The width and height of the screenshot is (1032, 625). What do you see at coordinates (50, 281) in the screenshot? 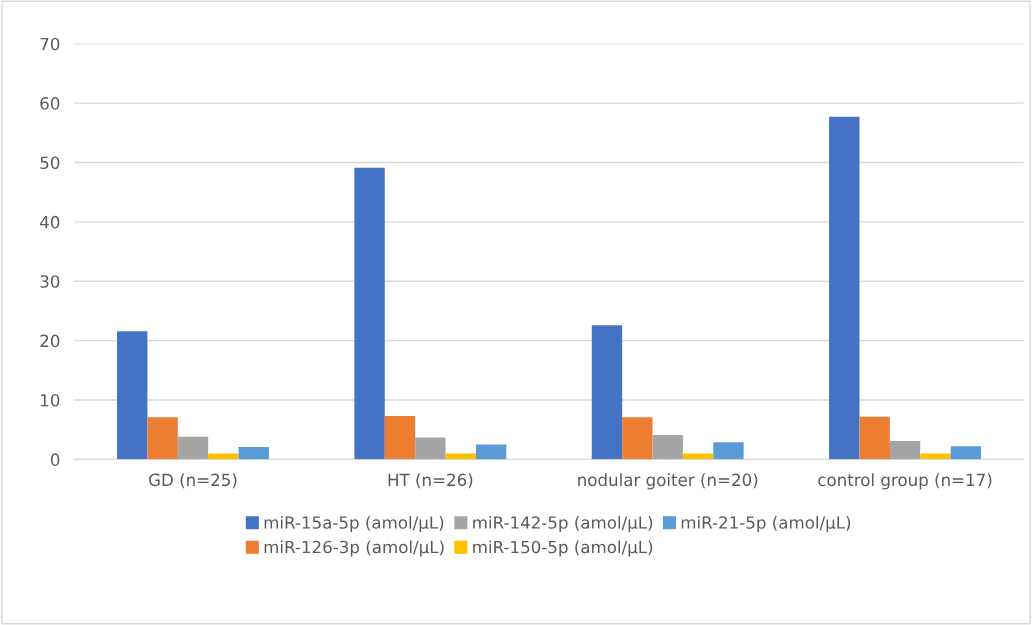
I see `y-tick-label: 30` at bounding box center [50, 281].